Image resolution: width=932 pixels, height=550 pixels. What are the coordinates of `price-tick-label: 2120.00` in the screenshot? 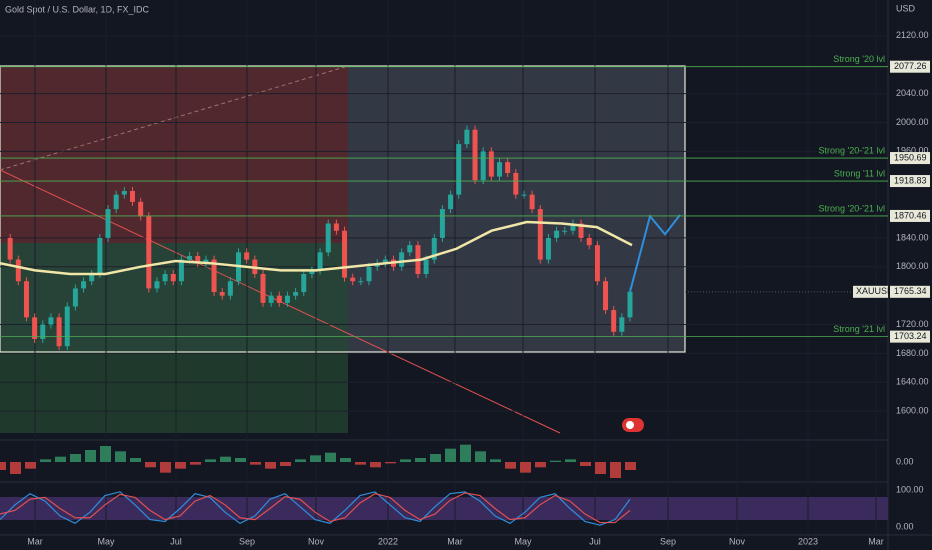 It's located at (912, 35).